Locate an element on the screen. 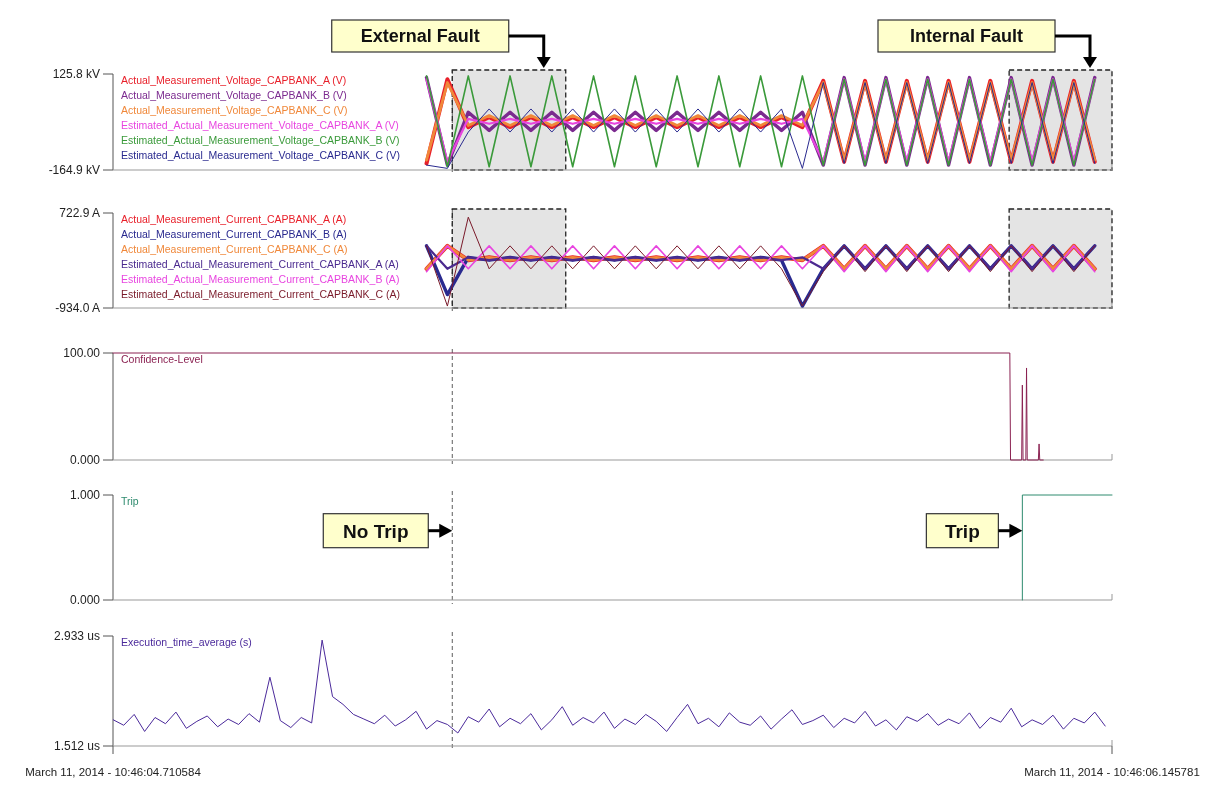 The width and height of the screenshot is (1225, 805). text: Estimated_Actual_Measurement_Voltage_CAPBANK_A (V) is located at coordinates (260, 125).